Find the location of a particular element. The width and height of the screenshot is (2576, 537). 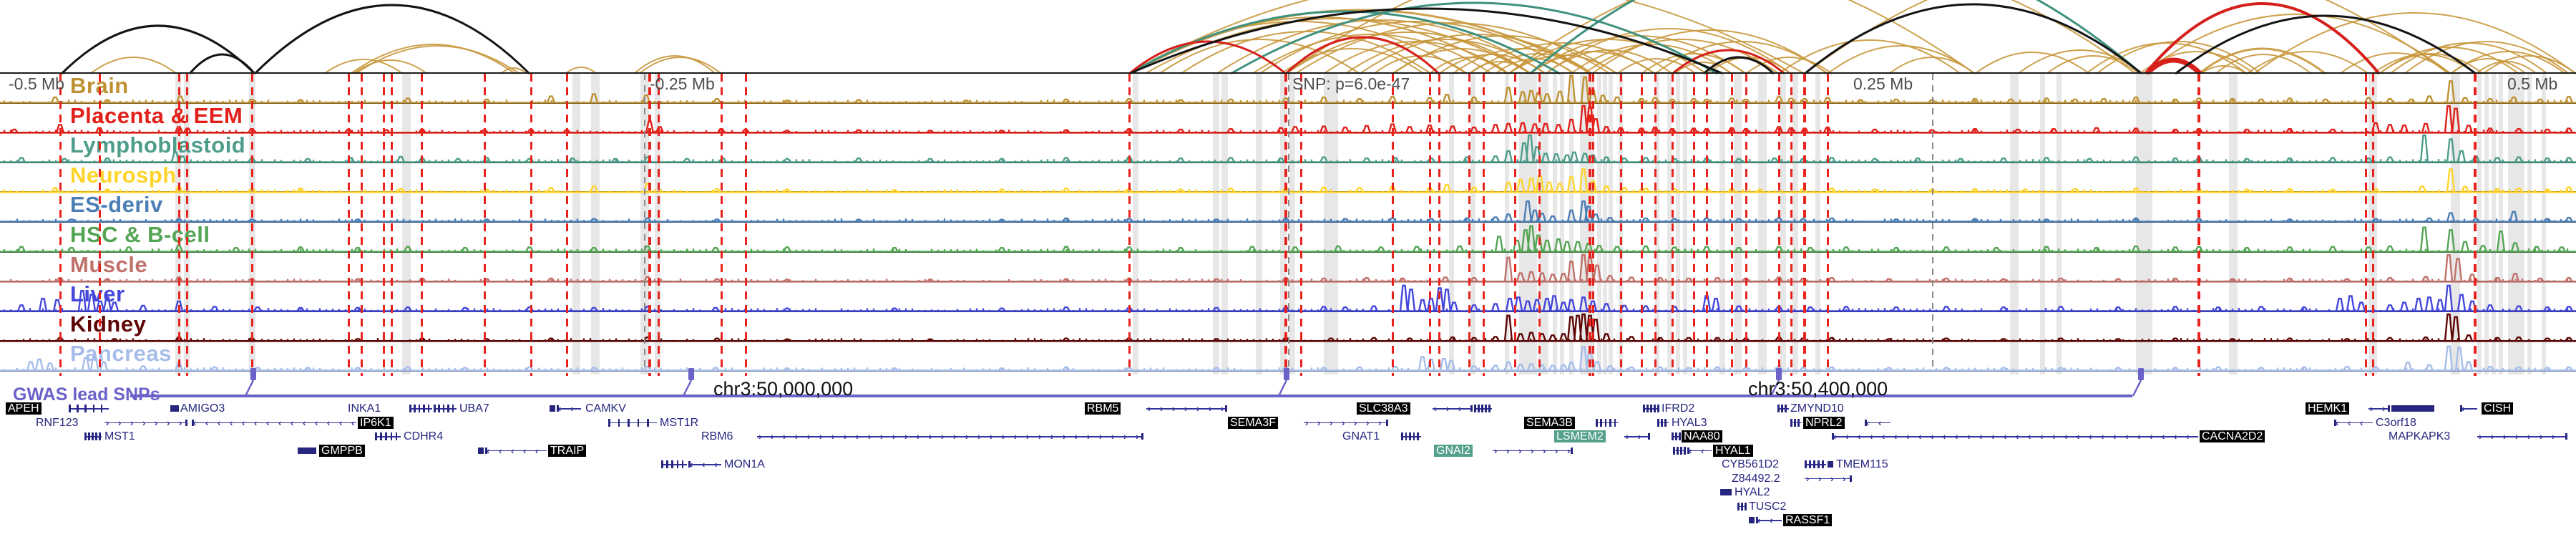

gene-CACNA2D2: CACNA2D2 ‹ ‹ ‹ ‹ ‹ ‹ ‹ ‹ ‹ ‹ ‹ ‹ ‹ ‹ ‹ ‹ ‹ ‹ ‹ ‹ ‹ ‹ ‹ ‹ ‹ ‹ ‹ ‹ ‹ ‹ is located at coordinates (1288, 436).